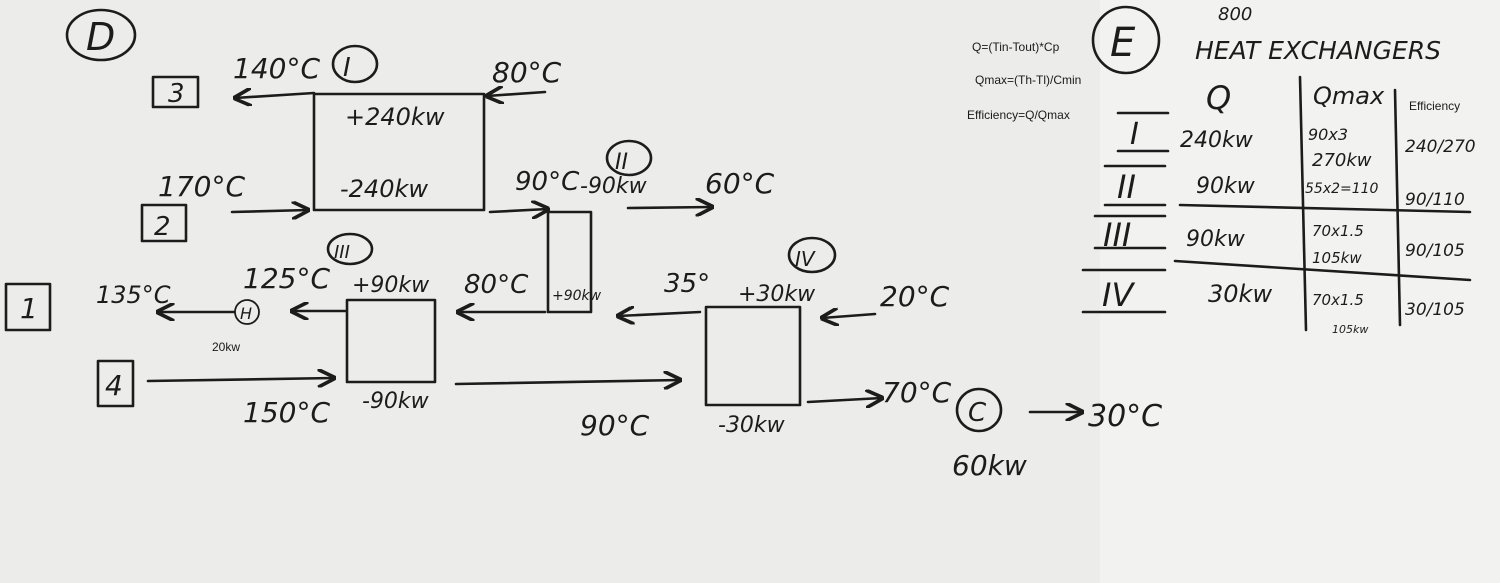  Describe the element at coordinates (1216, 239) in the screenshot. I see `row-iii-q: 90kw` at that location.